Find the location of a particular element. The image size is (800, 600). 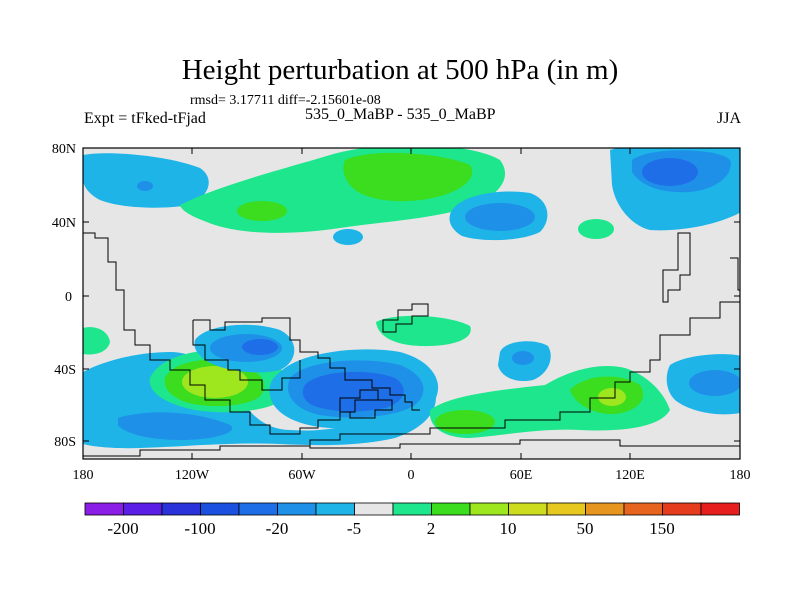

lat-label-0: 0 is located at coordinates (68, 297).